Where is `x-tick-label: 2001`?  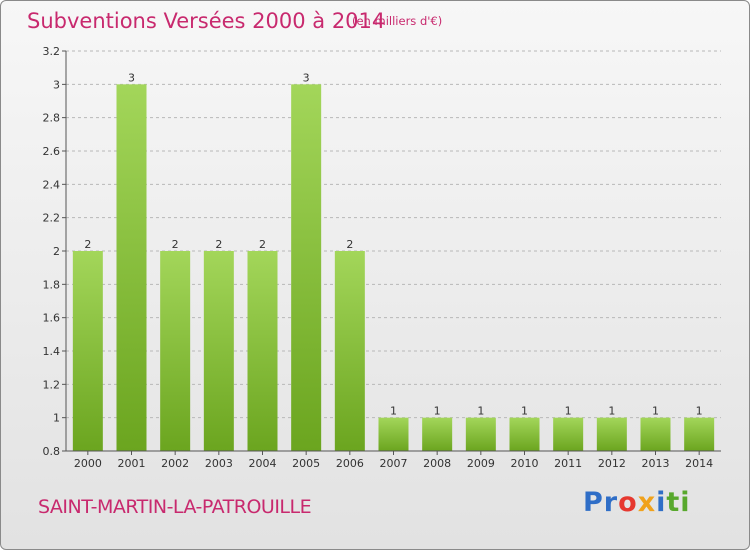 x-tick-label: 2001 is located at coordinates (132, 463).